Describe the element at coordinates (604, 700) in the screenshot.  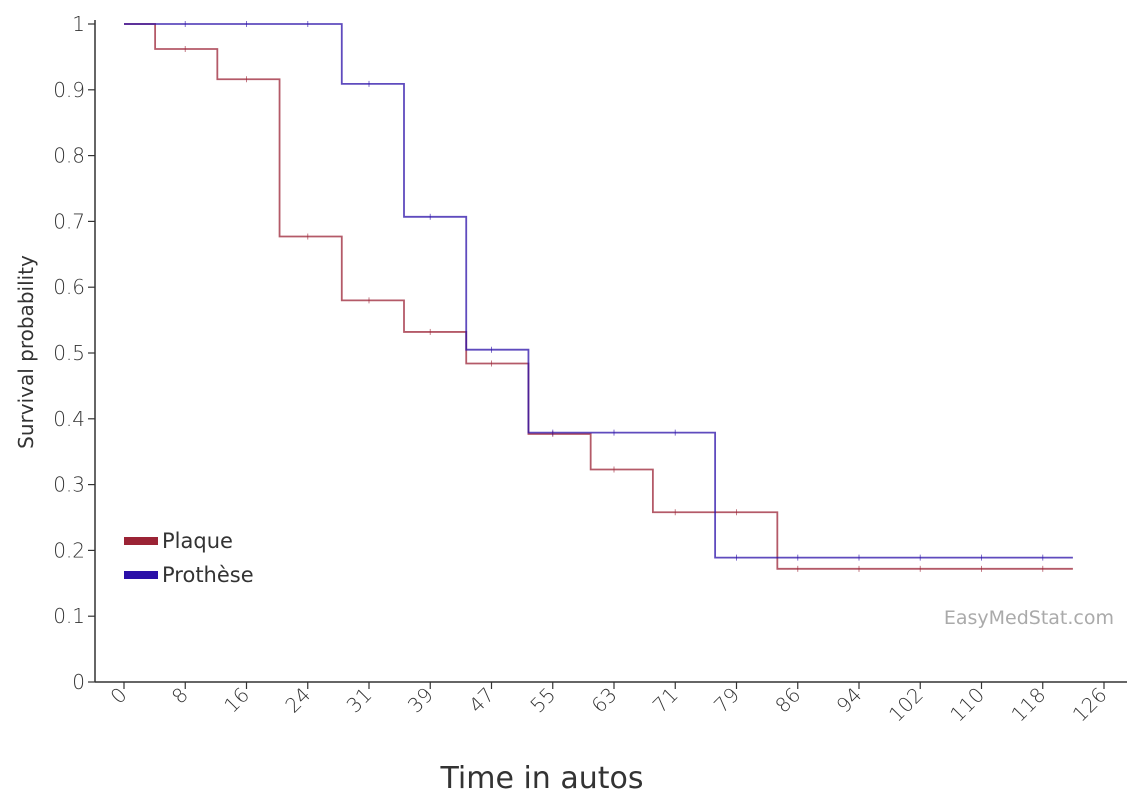
I see `x-tick-label: 63` at that location.